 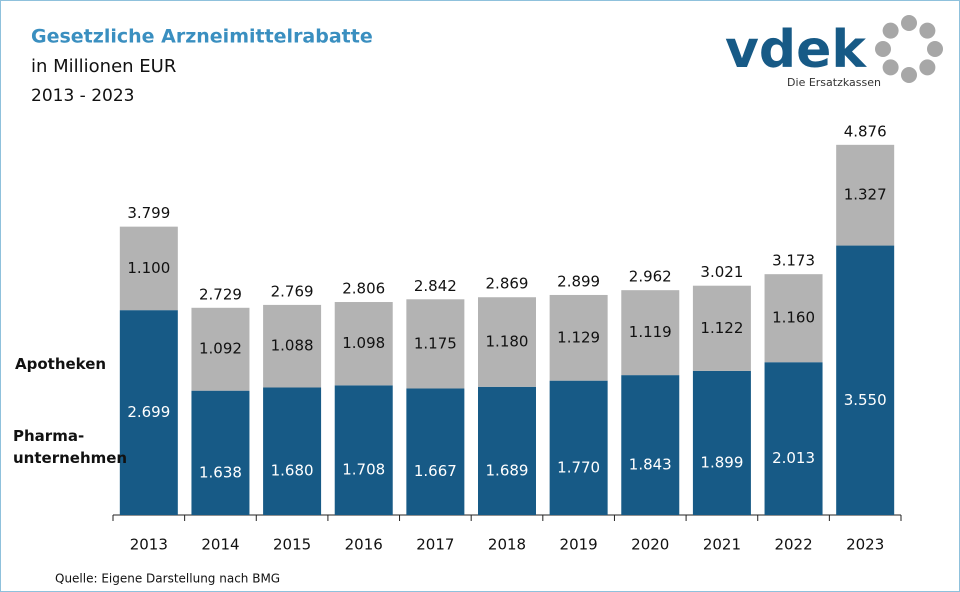 I want to click on data-label: 1.175, so click(x=435, y=343).